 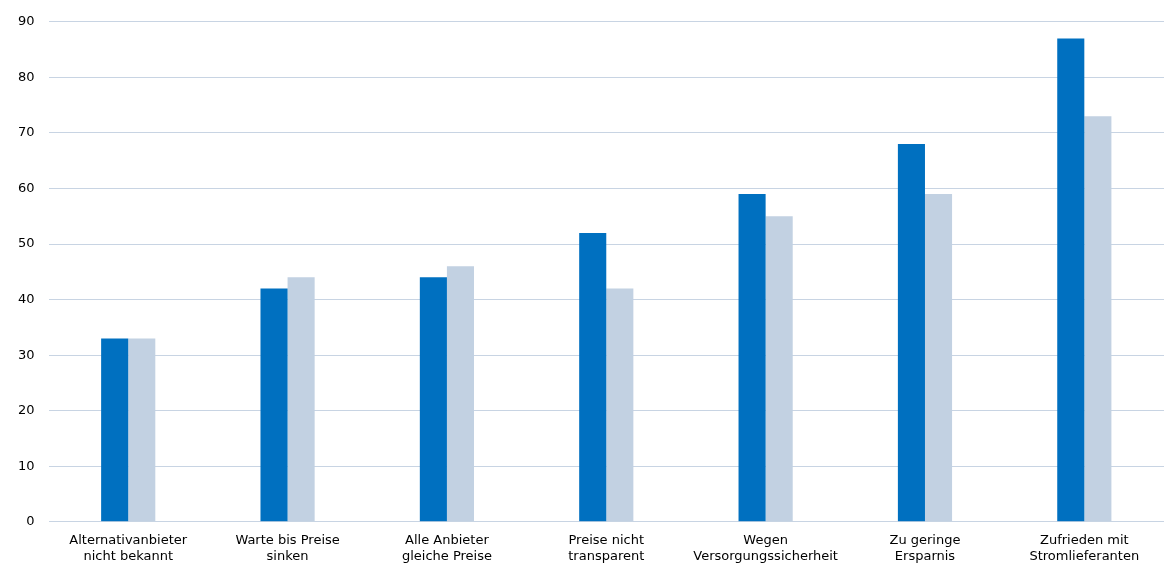 I want to click on y-tick-label: 20, so click(x=26, y=410).